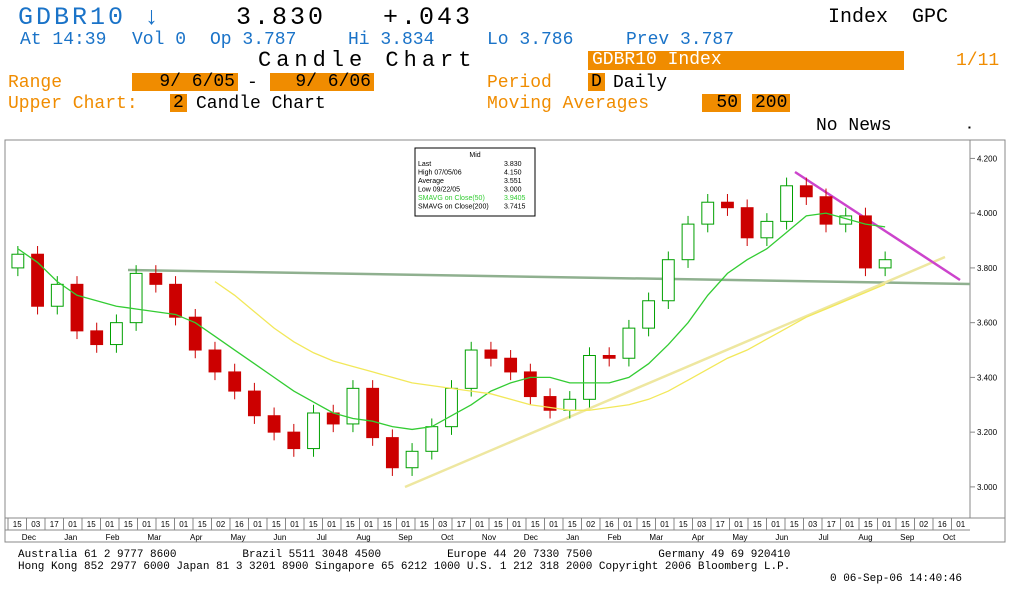 This screenshot has width=1024, height=595. I want to click on footer-timestamp: 0 06-Sep-06 14:40:46, so click(896, 579).